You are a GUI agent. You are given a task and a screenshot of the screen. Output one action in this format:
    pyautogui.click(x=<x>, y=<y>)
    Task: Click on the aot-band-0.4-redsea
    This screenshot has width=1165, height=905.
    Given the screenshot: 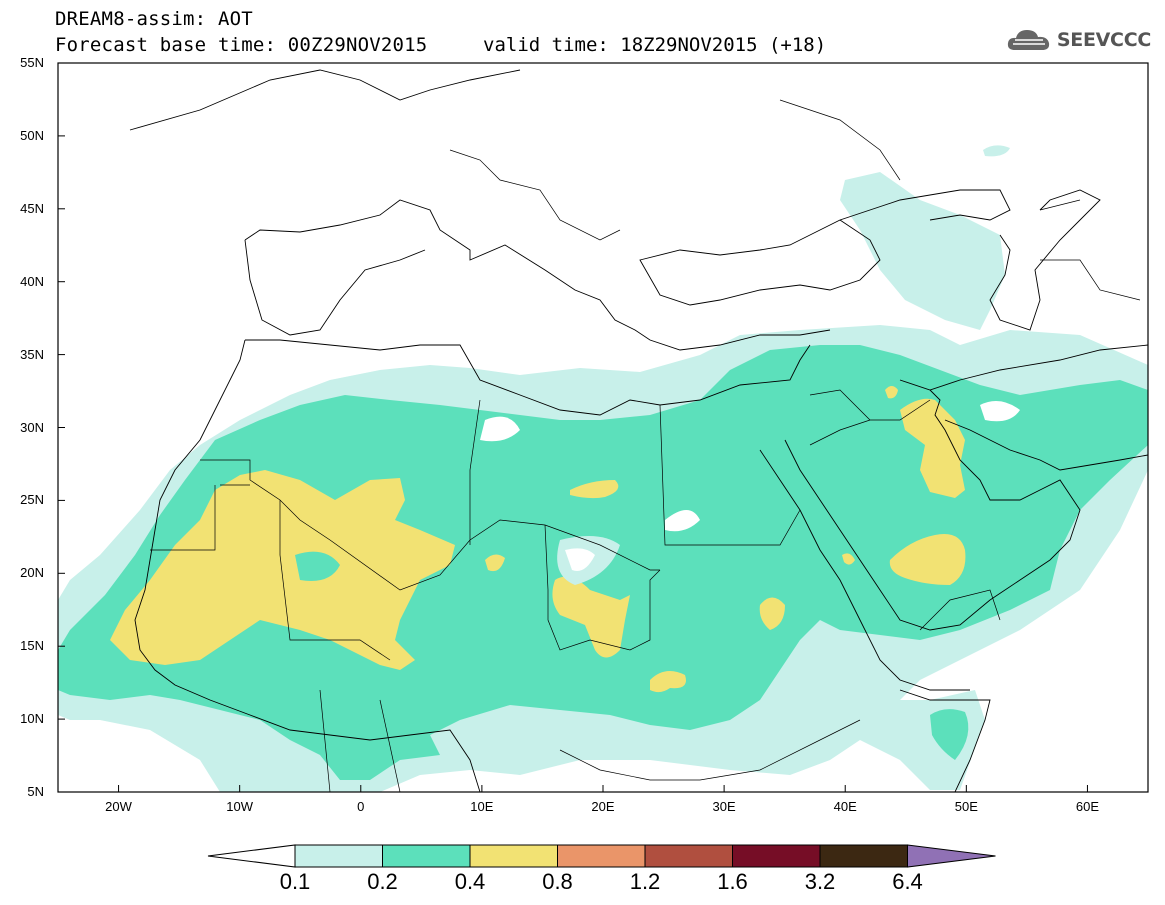 What is the action you would take?
    pyautogui.click(x=848, y=559)
    